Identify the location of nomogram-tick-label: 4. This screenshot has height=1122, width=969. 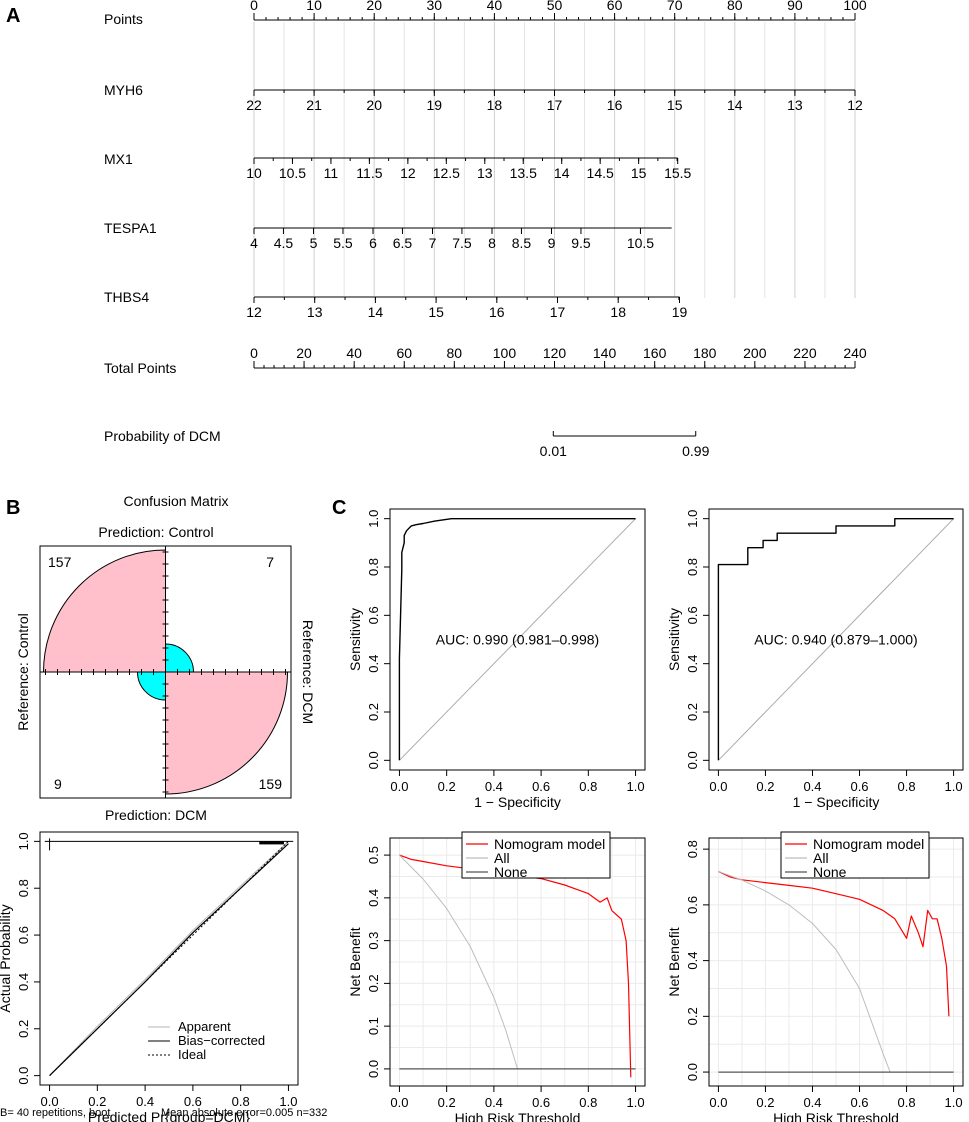
(254, 243).